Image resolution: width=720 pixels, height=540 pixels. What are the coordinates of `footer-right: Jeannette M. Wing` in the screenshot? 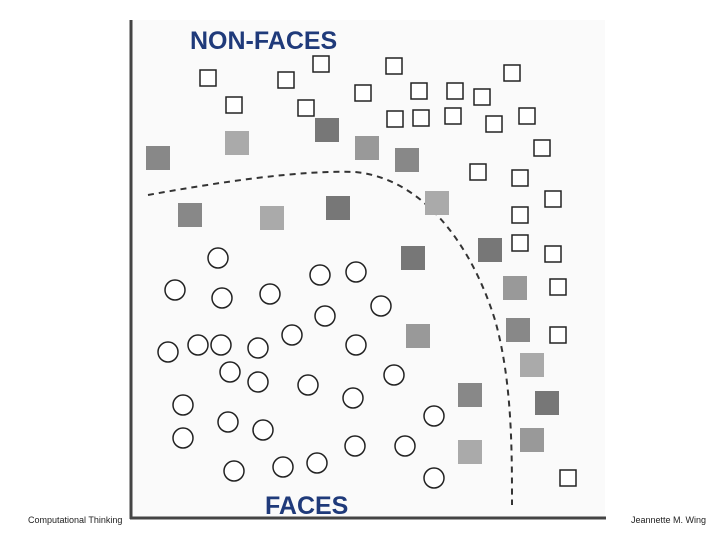 It's located at (668, 520).